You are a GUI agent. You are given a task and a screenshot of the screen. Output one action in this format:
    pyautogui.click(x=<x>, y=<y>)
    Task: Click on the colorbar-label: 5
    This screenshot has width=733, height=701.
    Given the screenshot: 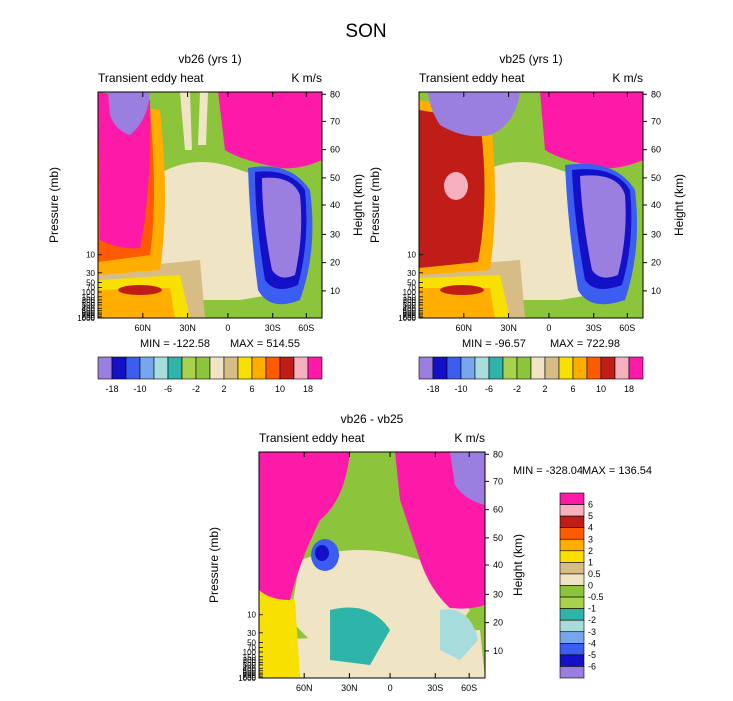 What is the action you would take?
    pyautogui.click(x=590, y=516)
    